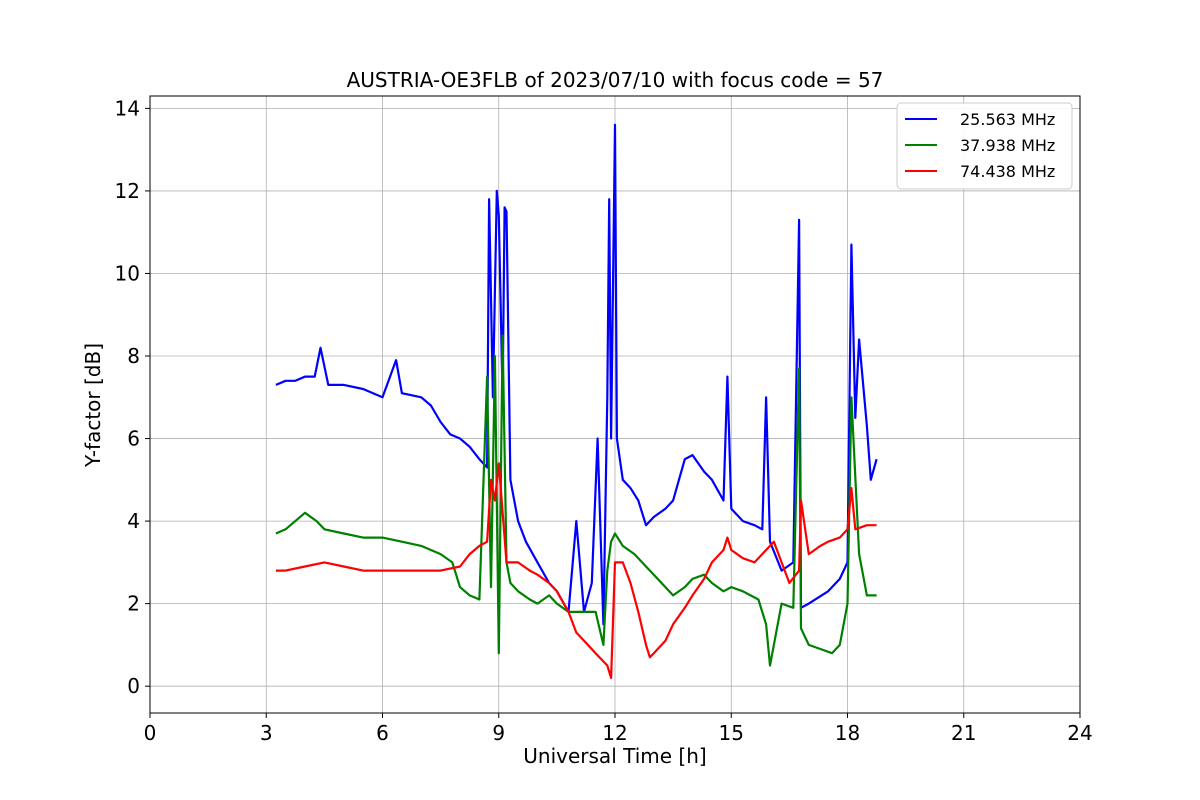 The image size is (1200, 800). What do you see at coordinates (1007, 119) in the screenshot?
I see `legend-label: 25.563 MHz` at bounding box center [1007, 119].